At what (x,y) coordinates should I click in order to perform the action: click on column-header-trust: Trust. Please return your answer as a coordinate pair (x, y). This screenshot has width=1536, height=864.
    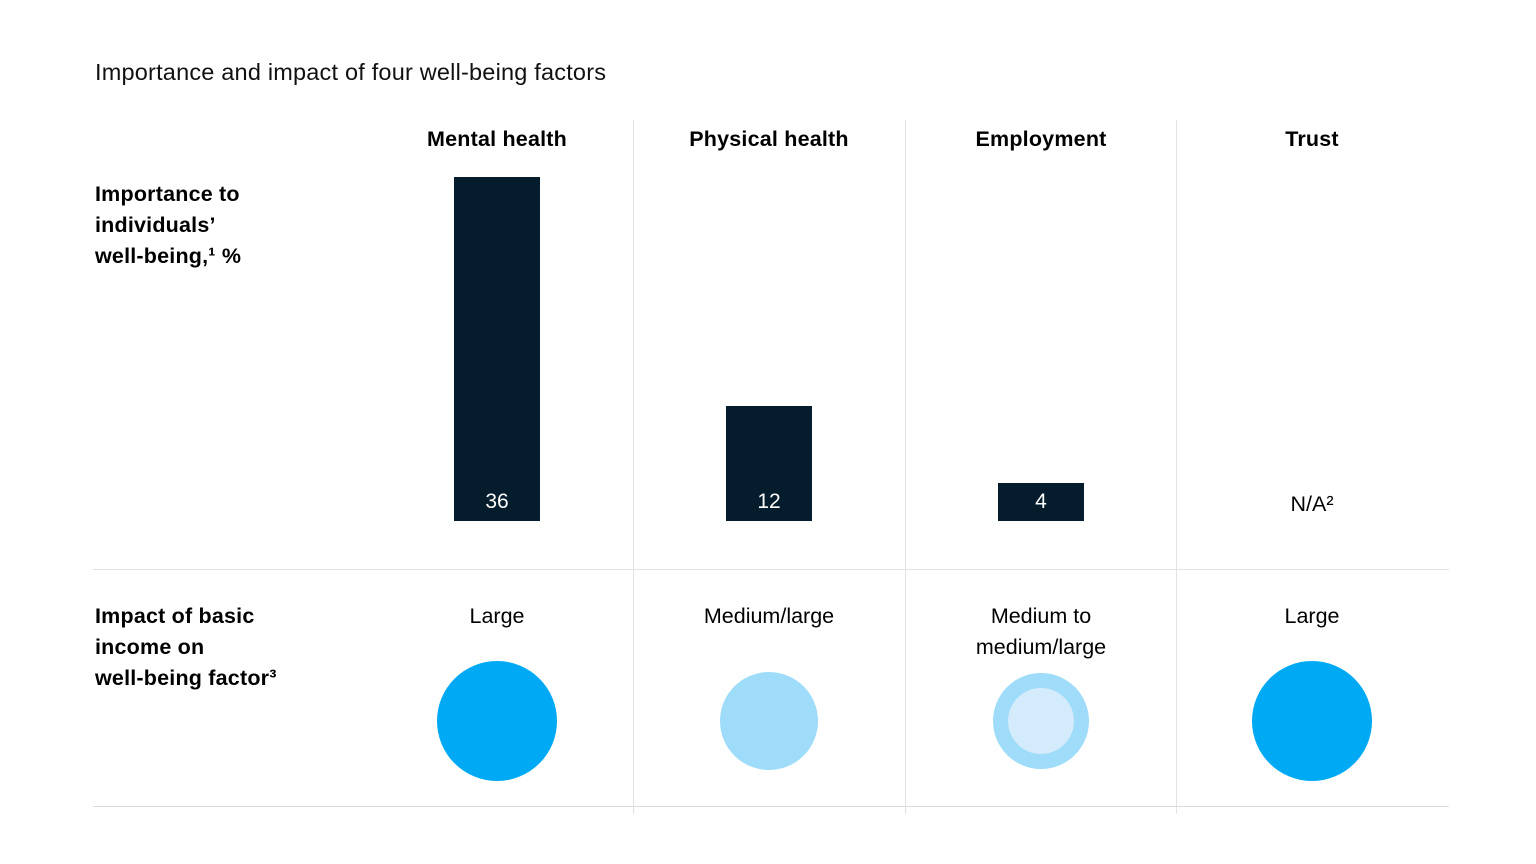
    Looking at the image, I should click on (1312, 139).